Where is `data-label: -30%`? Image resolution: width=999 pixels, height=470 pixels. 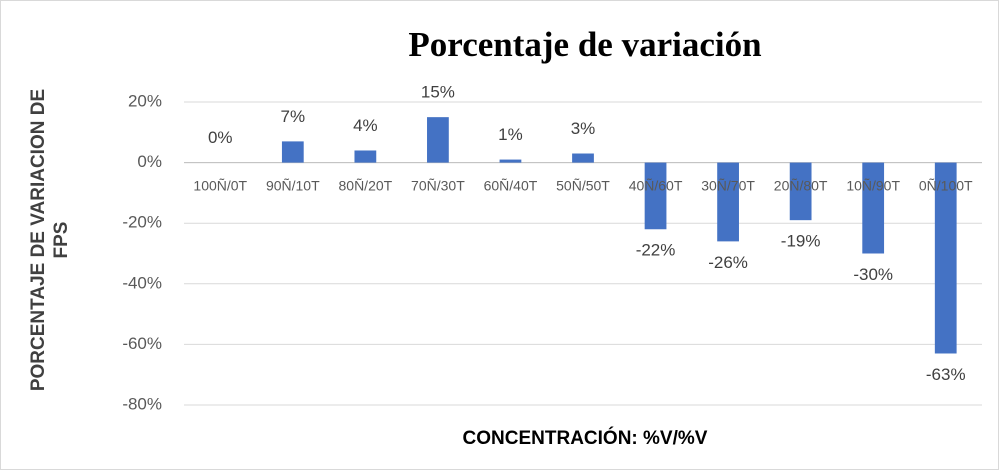 data-label: -30% is located at coordinates (873, 274).